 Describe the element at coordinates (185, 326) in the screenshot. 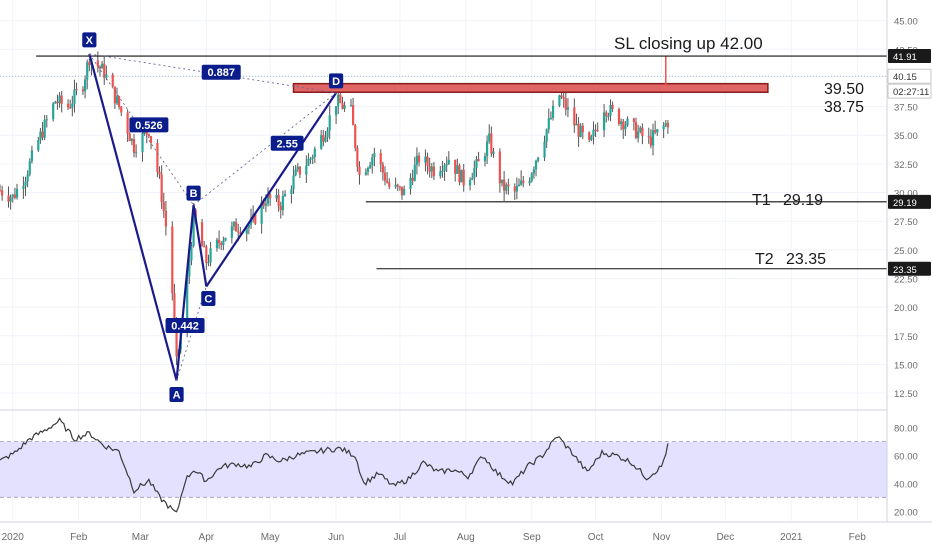

I see `ratio-label-text: 0.442` at that location.